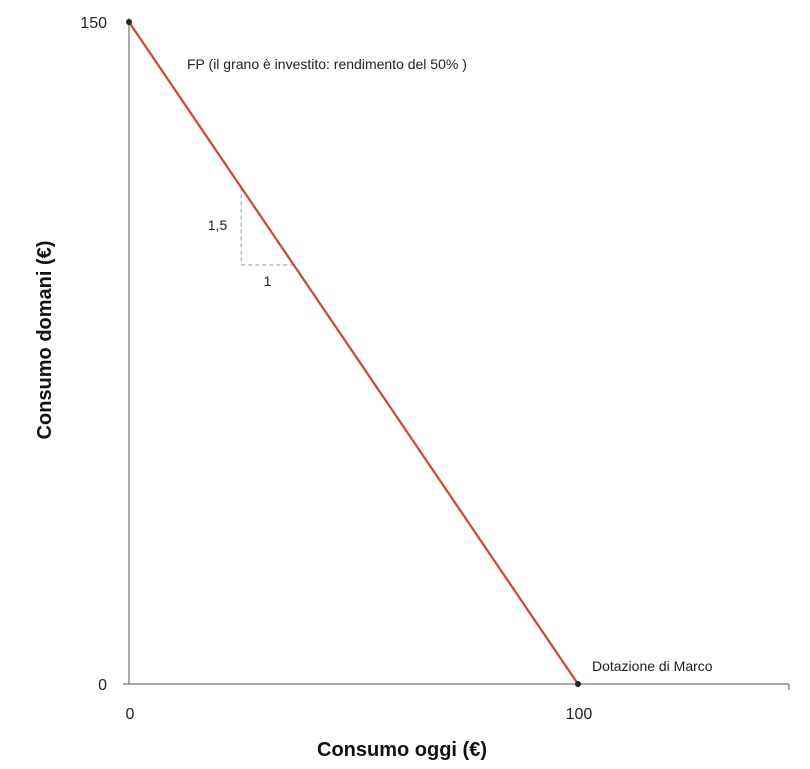 The image size is (810, 769). Describe the element at coordinates (93, 23) in the screenshot. I see `y-tick-label-150: 150` at that location.